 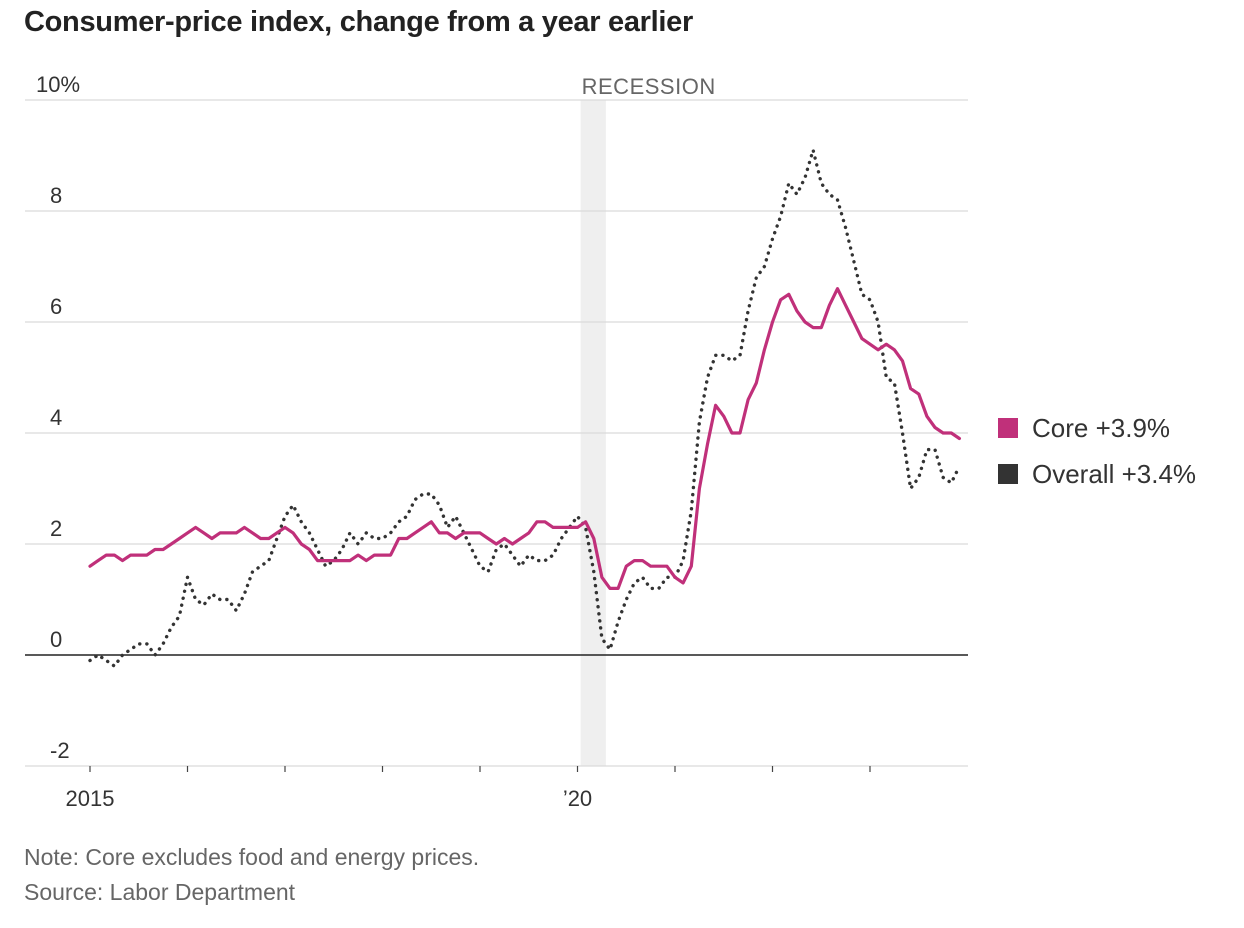 What do you see at coordinates (56, 417) in the screenshot?
I see `y-tick-label: 4` at bounding box center [56, 417].